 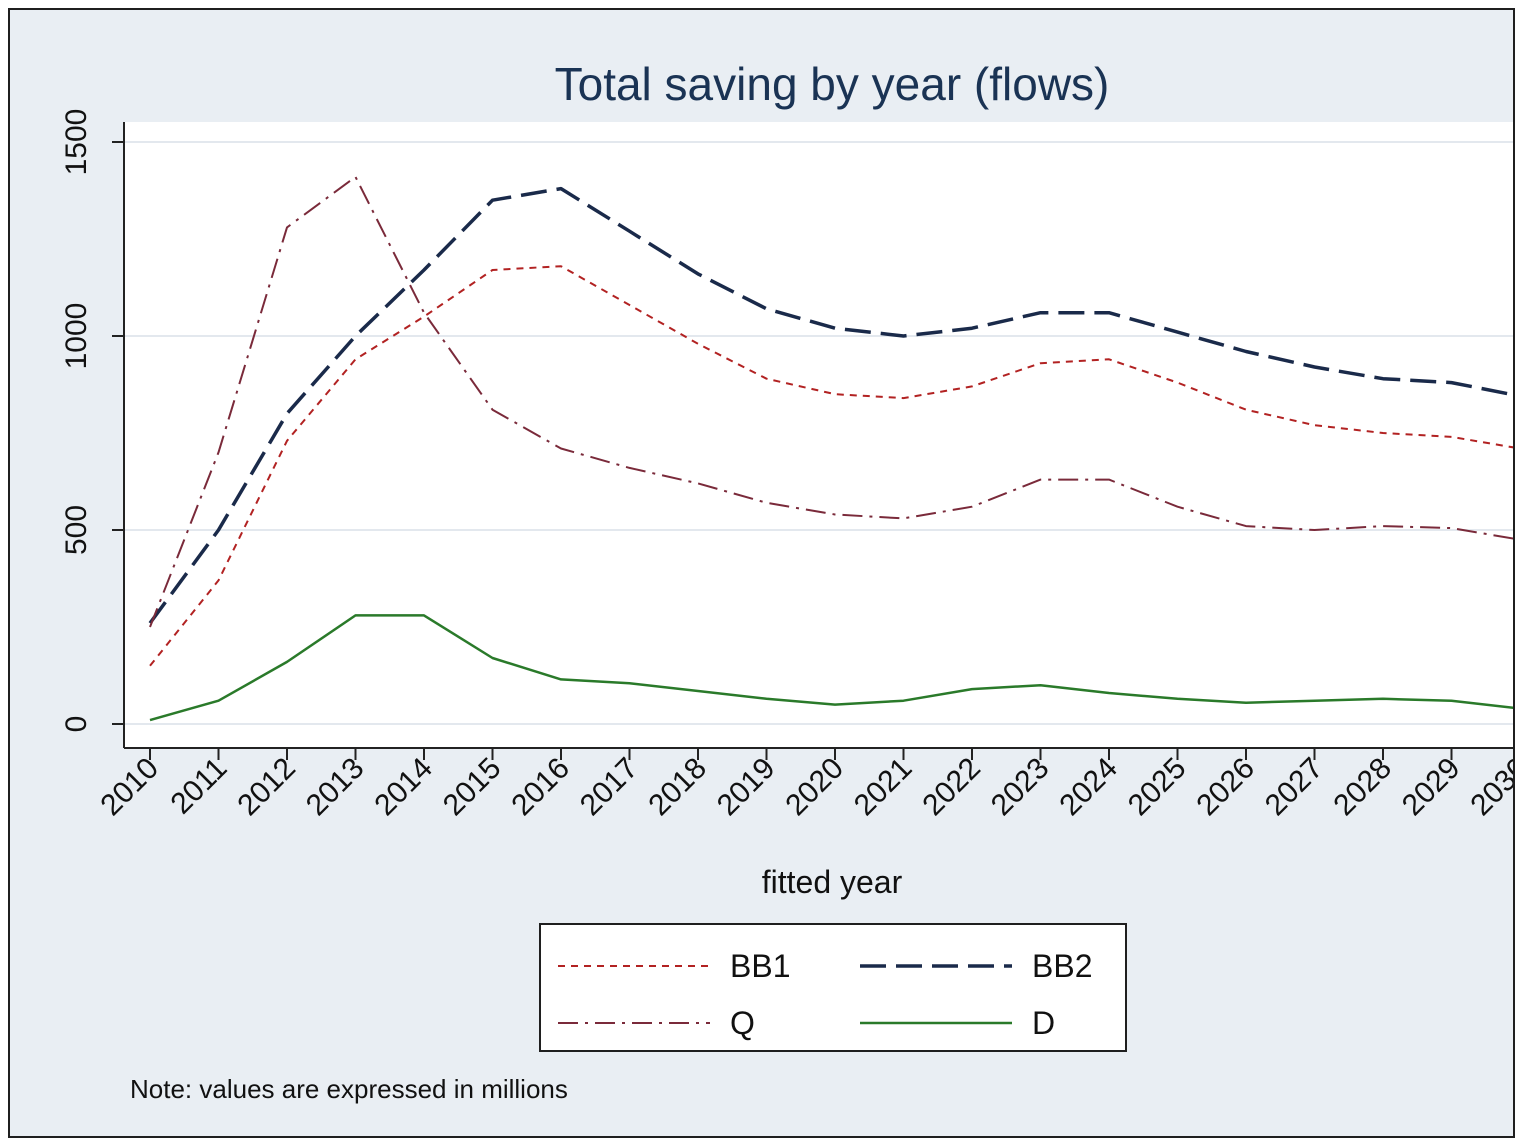 What do you see at coordinates (742, 1023) in the screenshot?
I see `legend-label-q: Q` at bounding box center [742, 1023].